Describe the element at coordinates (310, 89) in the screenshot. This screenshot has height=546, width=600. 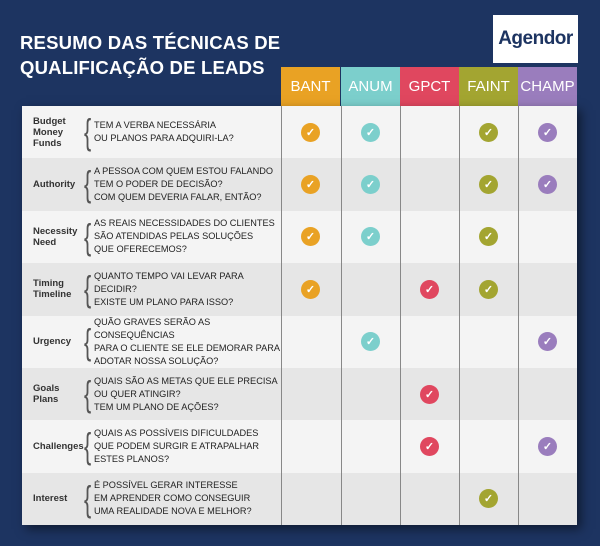
I see `column-header-bant: BANT` at that location.